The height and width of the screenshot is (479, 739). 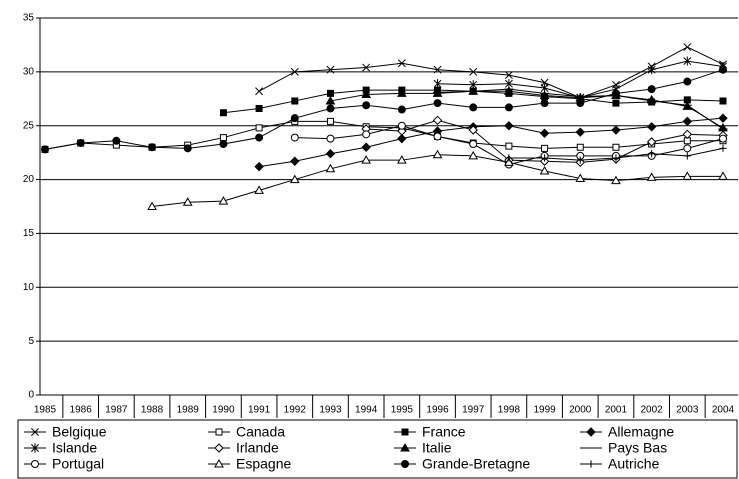 What do you see at coordinates (473, 410) in the screenshot?
I see `x-tick-label: 1997` at bounding box center [473, 410].